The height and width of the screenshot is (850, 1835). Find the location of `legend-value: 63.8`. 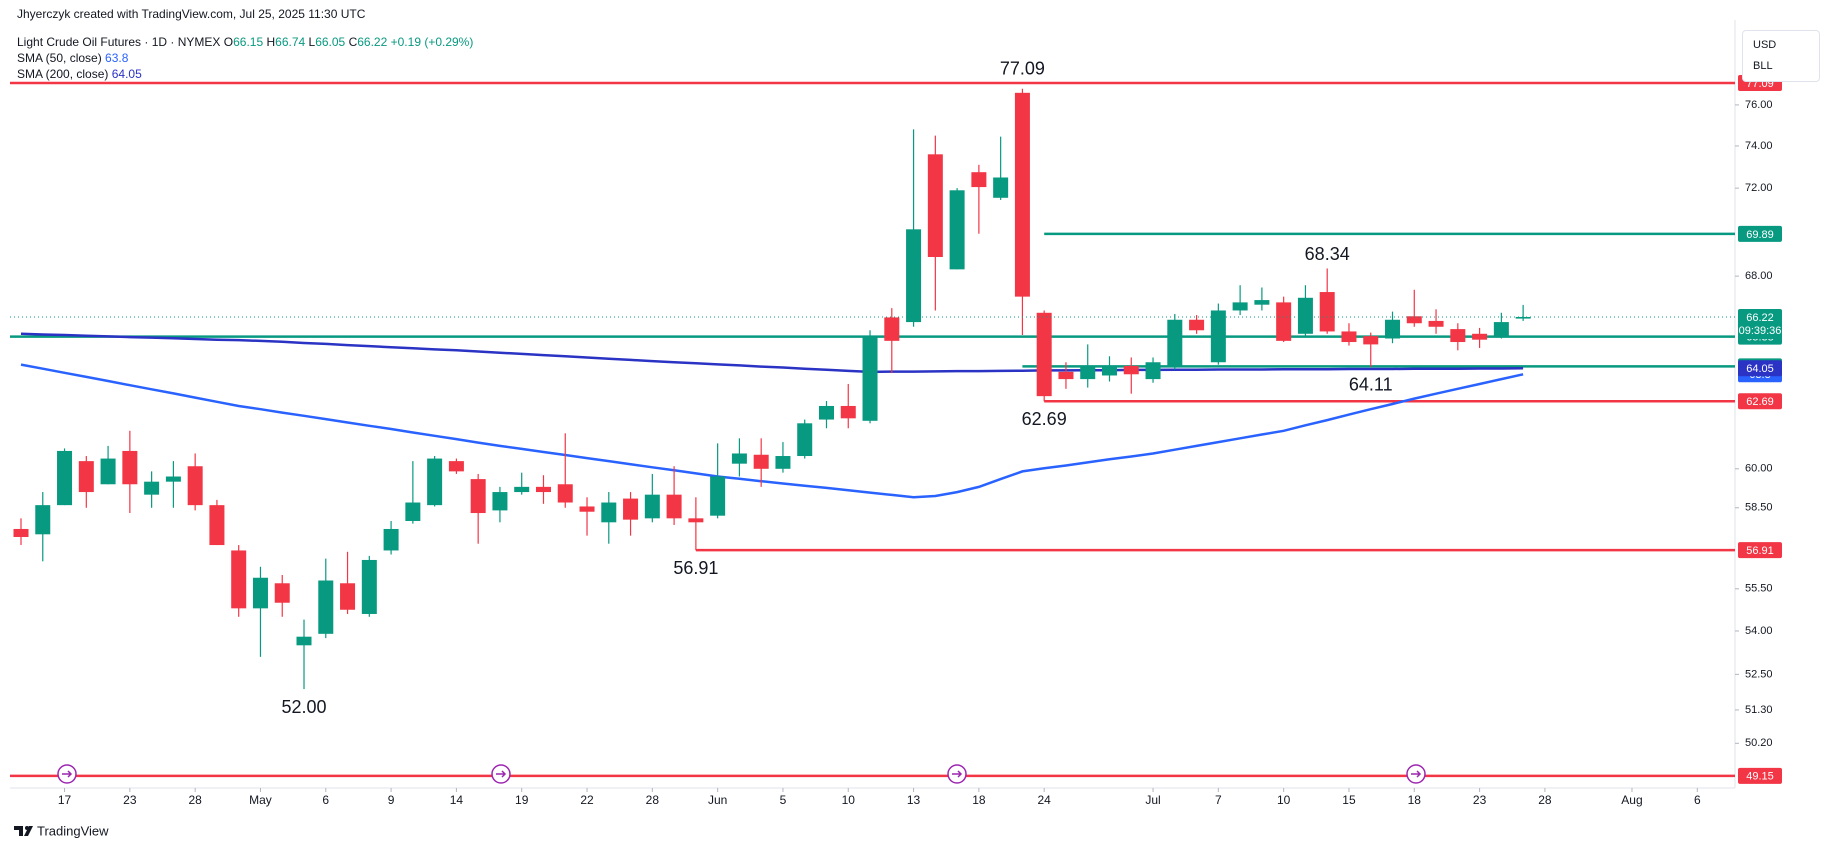

legend-value: 63.8 is located at coordinates (117, 58).